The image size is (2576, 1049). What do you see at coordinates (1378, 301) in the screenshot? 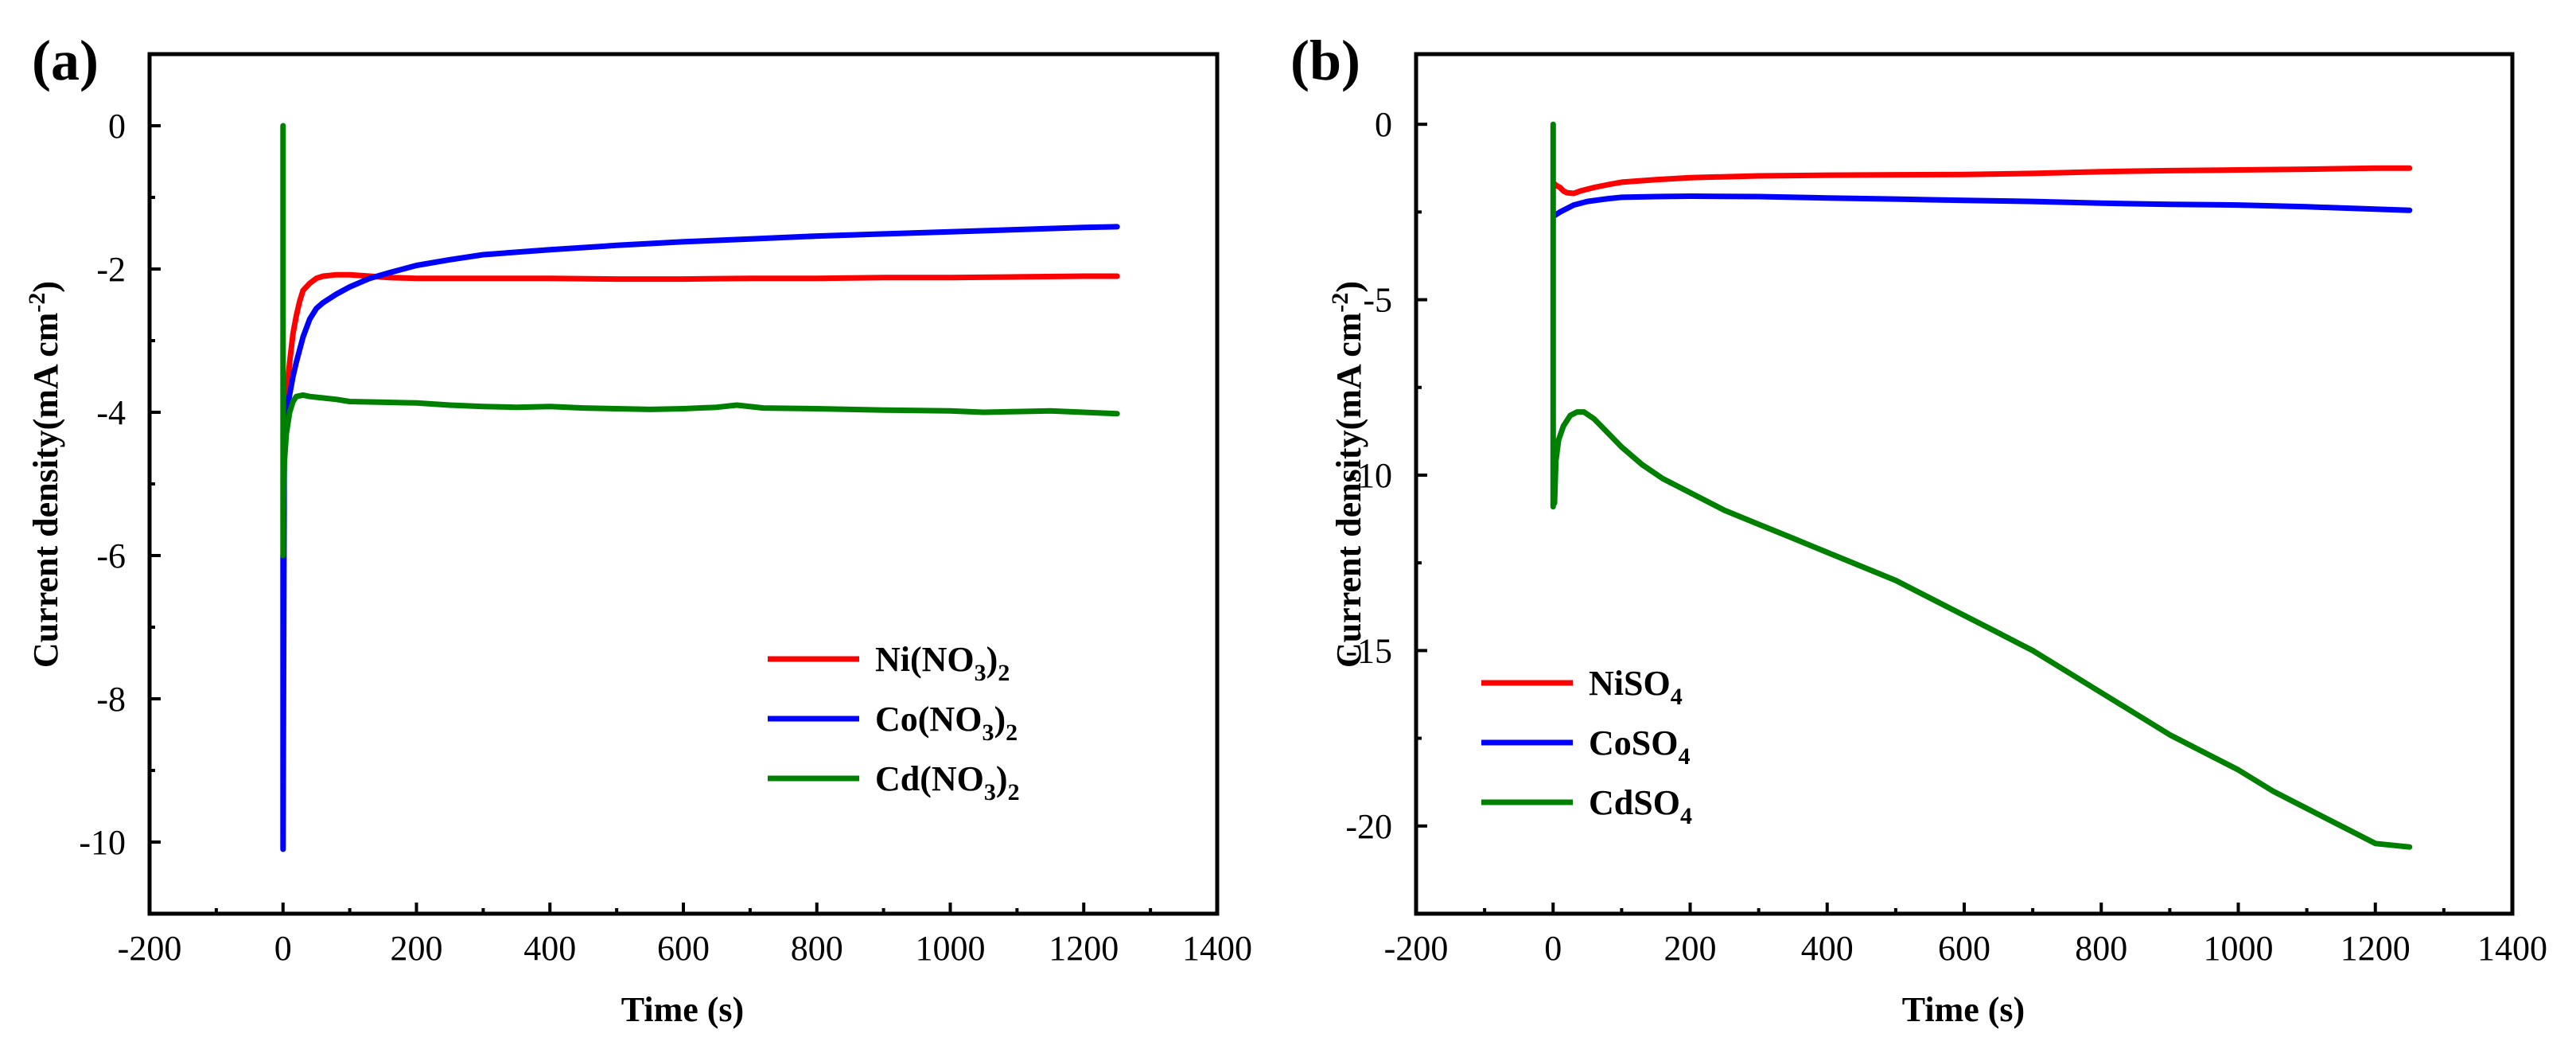
I see `panel-b-y-tick-label: -5` at bounding box center [1378, 301].